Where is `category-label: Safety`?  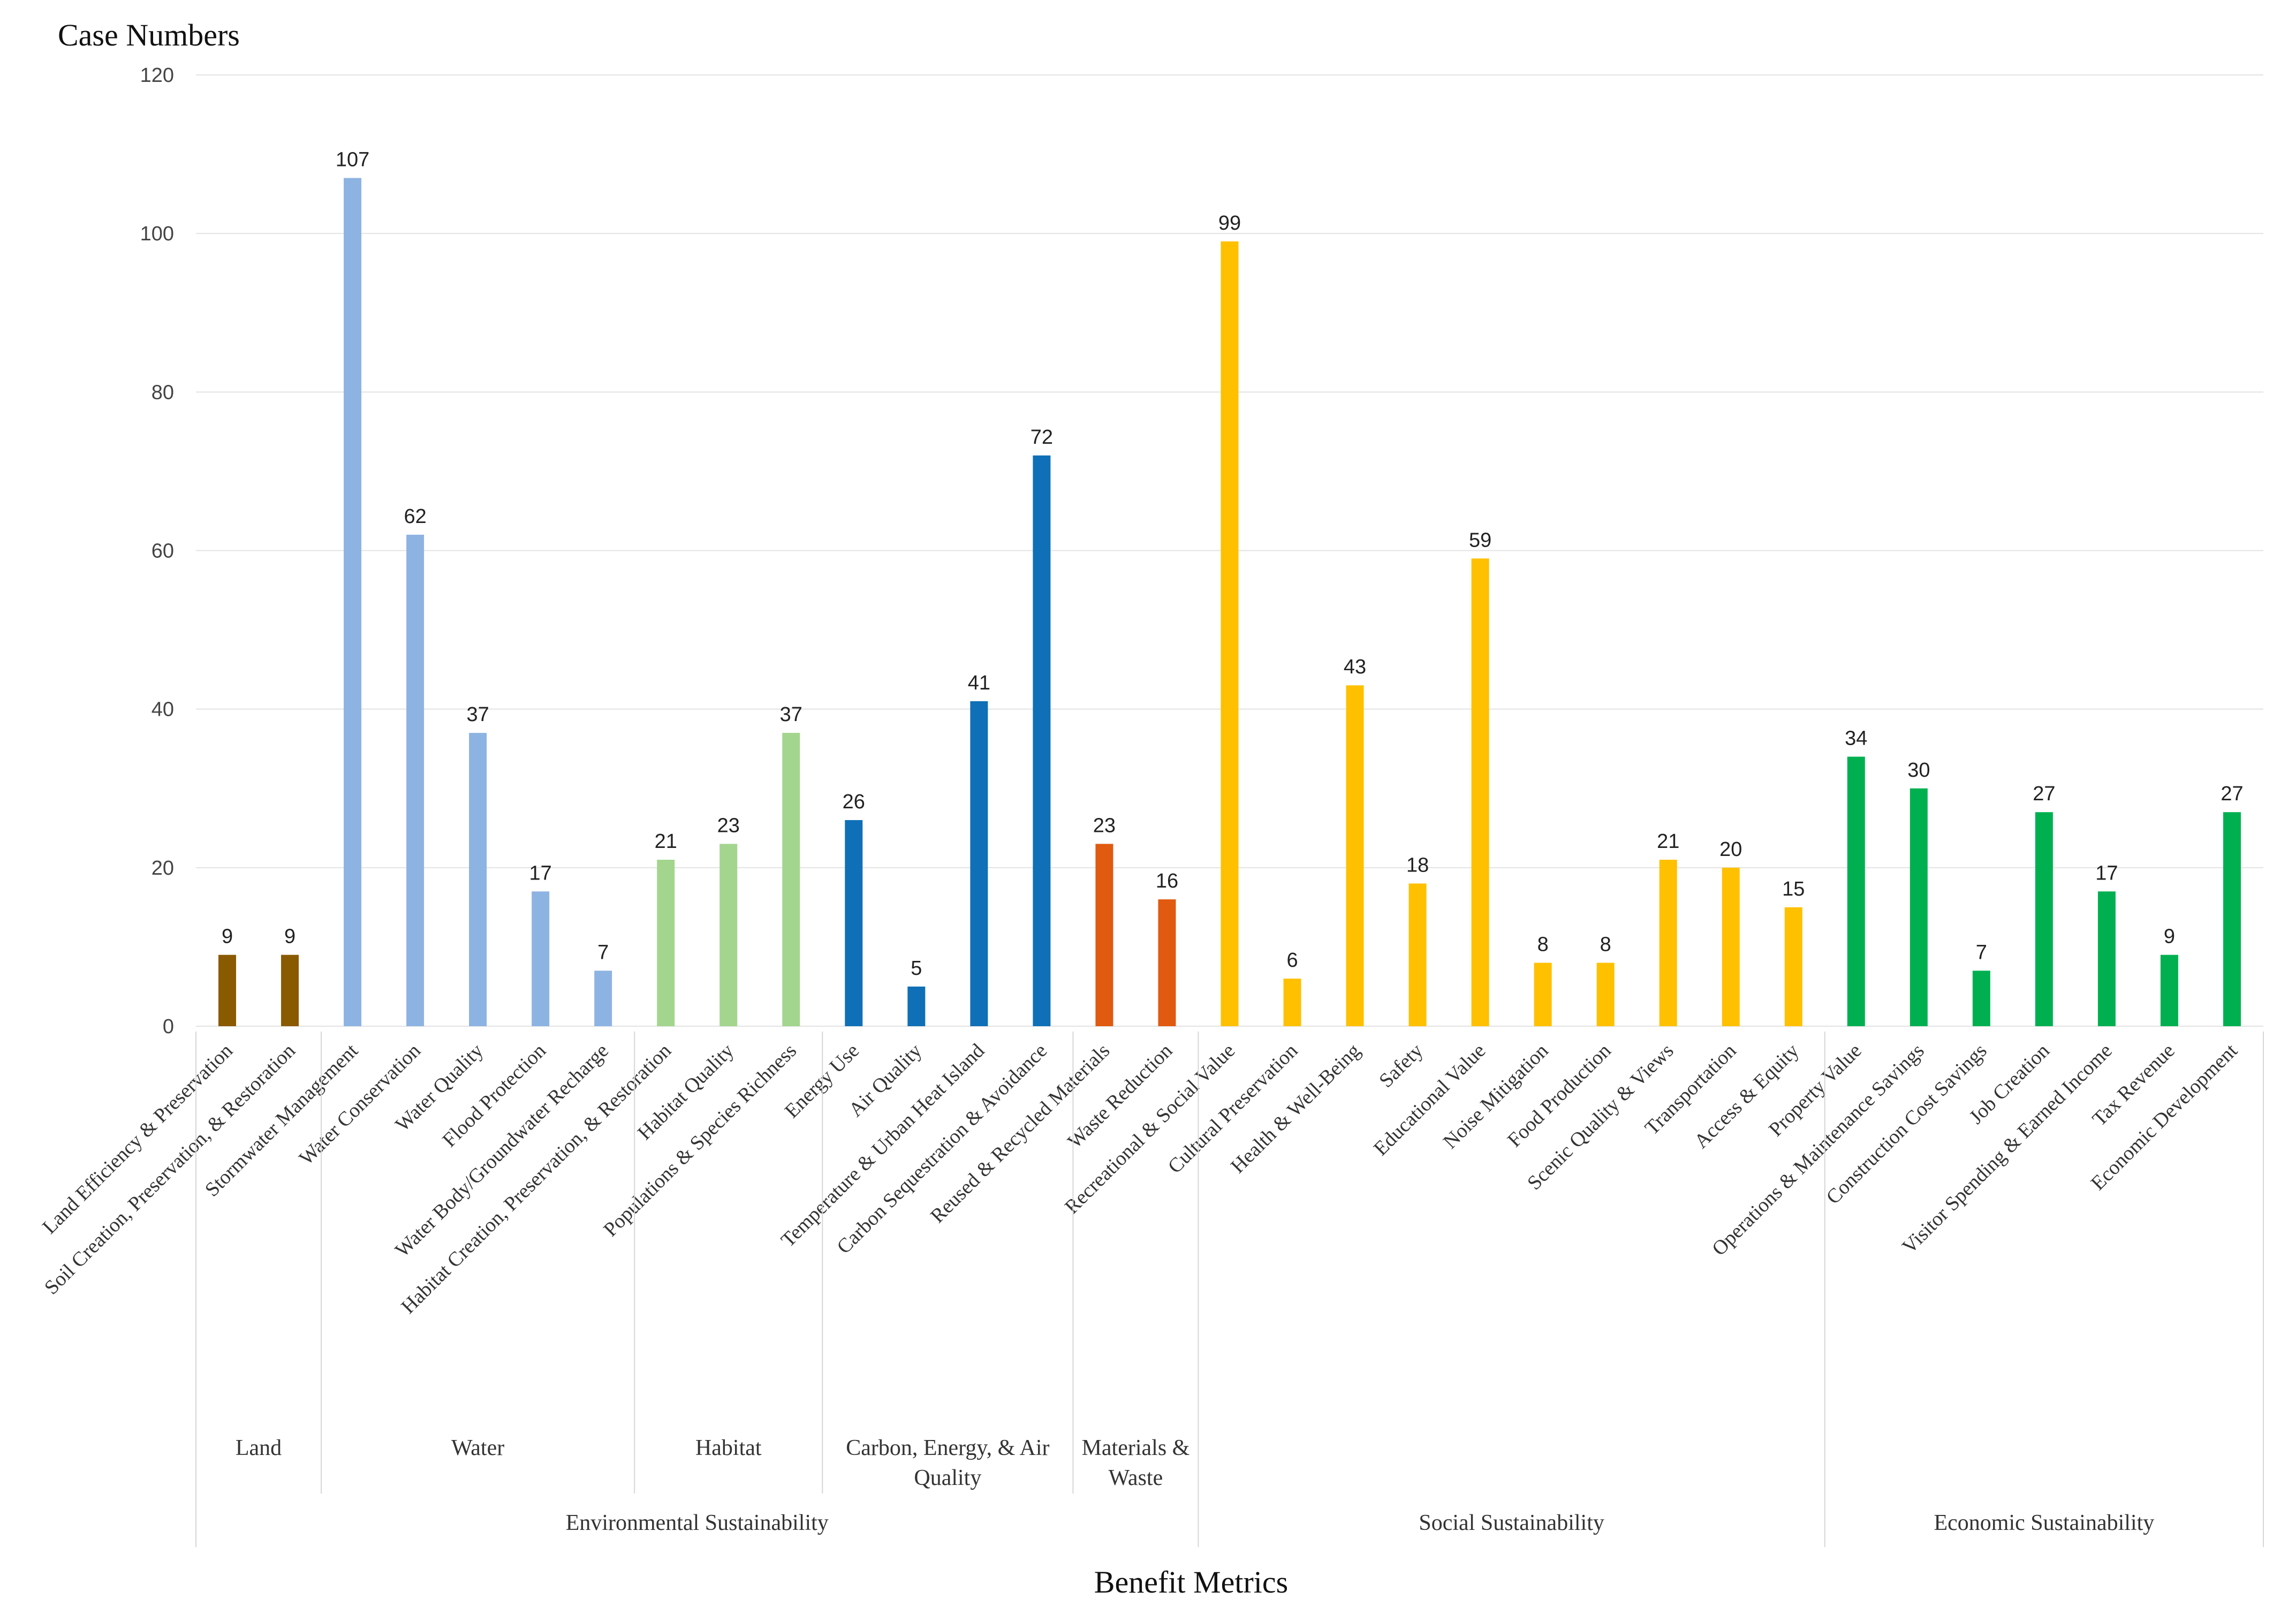 category-label: Safety is located at coordinates (1401, 1066).